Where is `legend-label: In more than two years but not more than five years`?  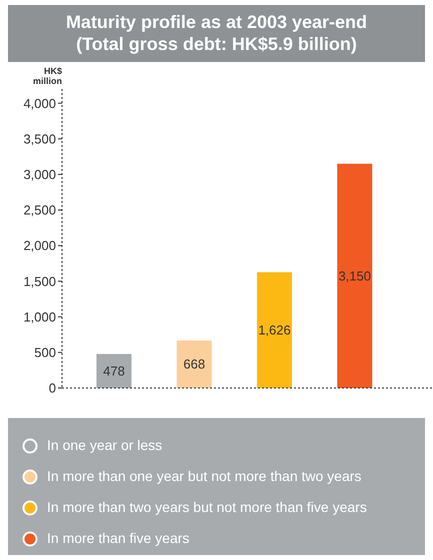
legend-label: In more than two years but not more than five years is located at coordinates (207, 507).